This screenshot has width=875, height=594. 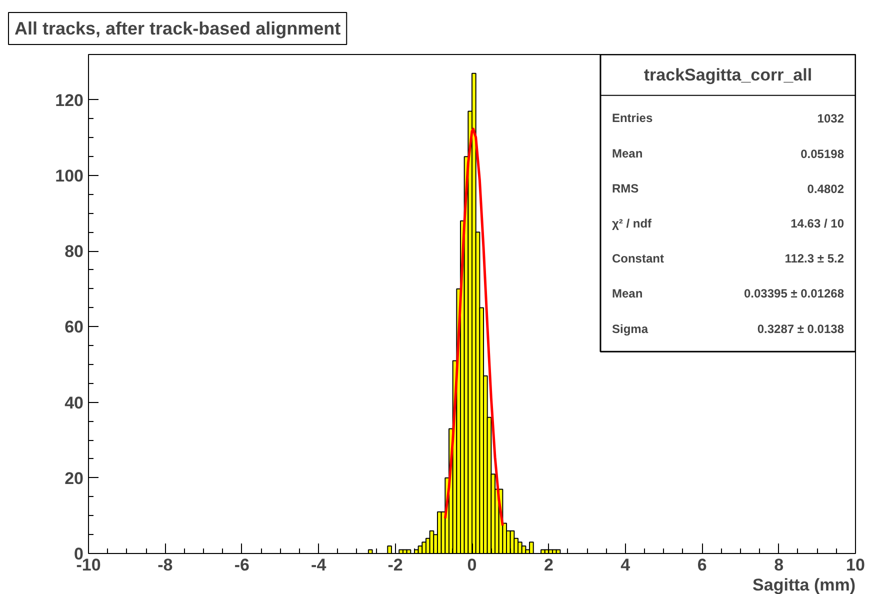 What do you see at coordinates (702, 565) in the screenshot?
I see `x-tick-label: 6` at bounding box center [702, 565].